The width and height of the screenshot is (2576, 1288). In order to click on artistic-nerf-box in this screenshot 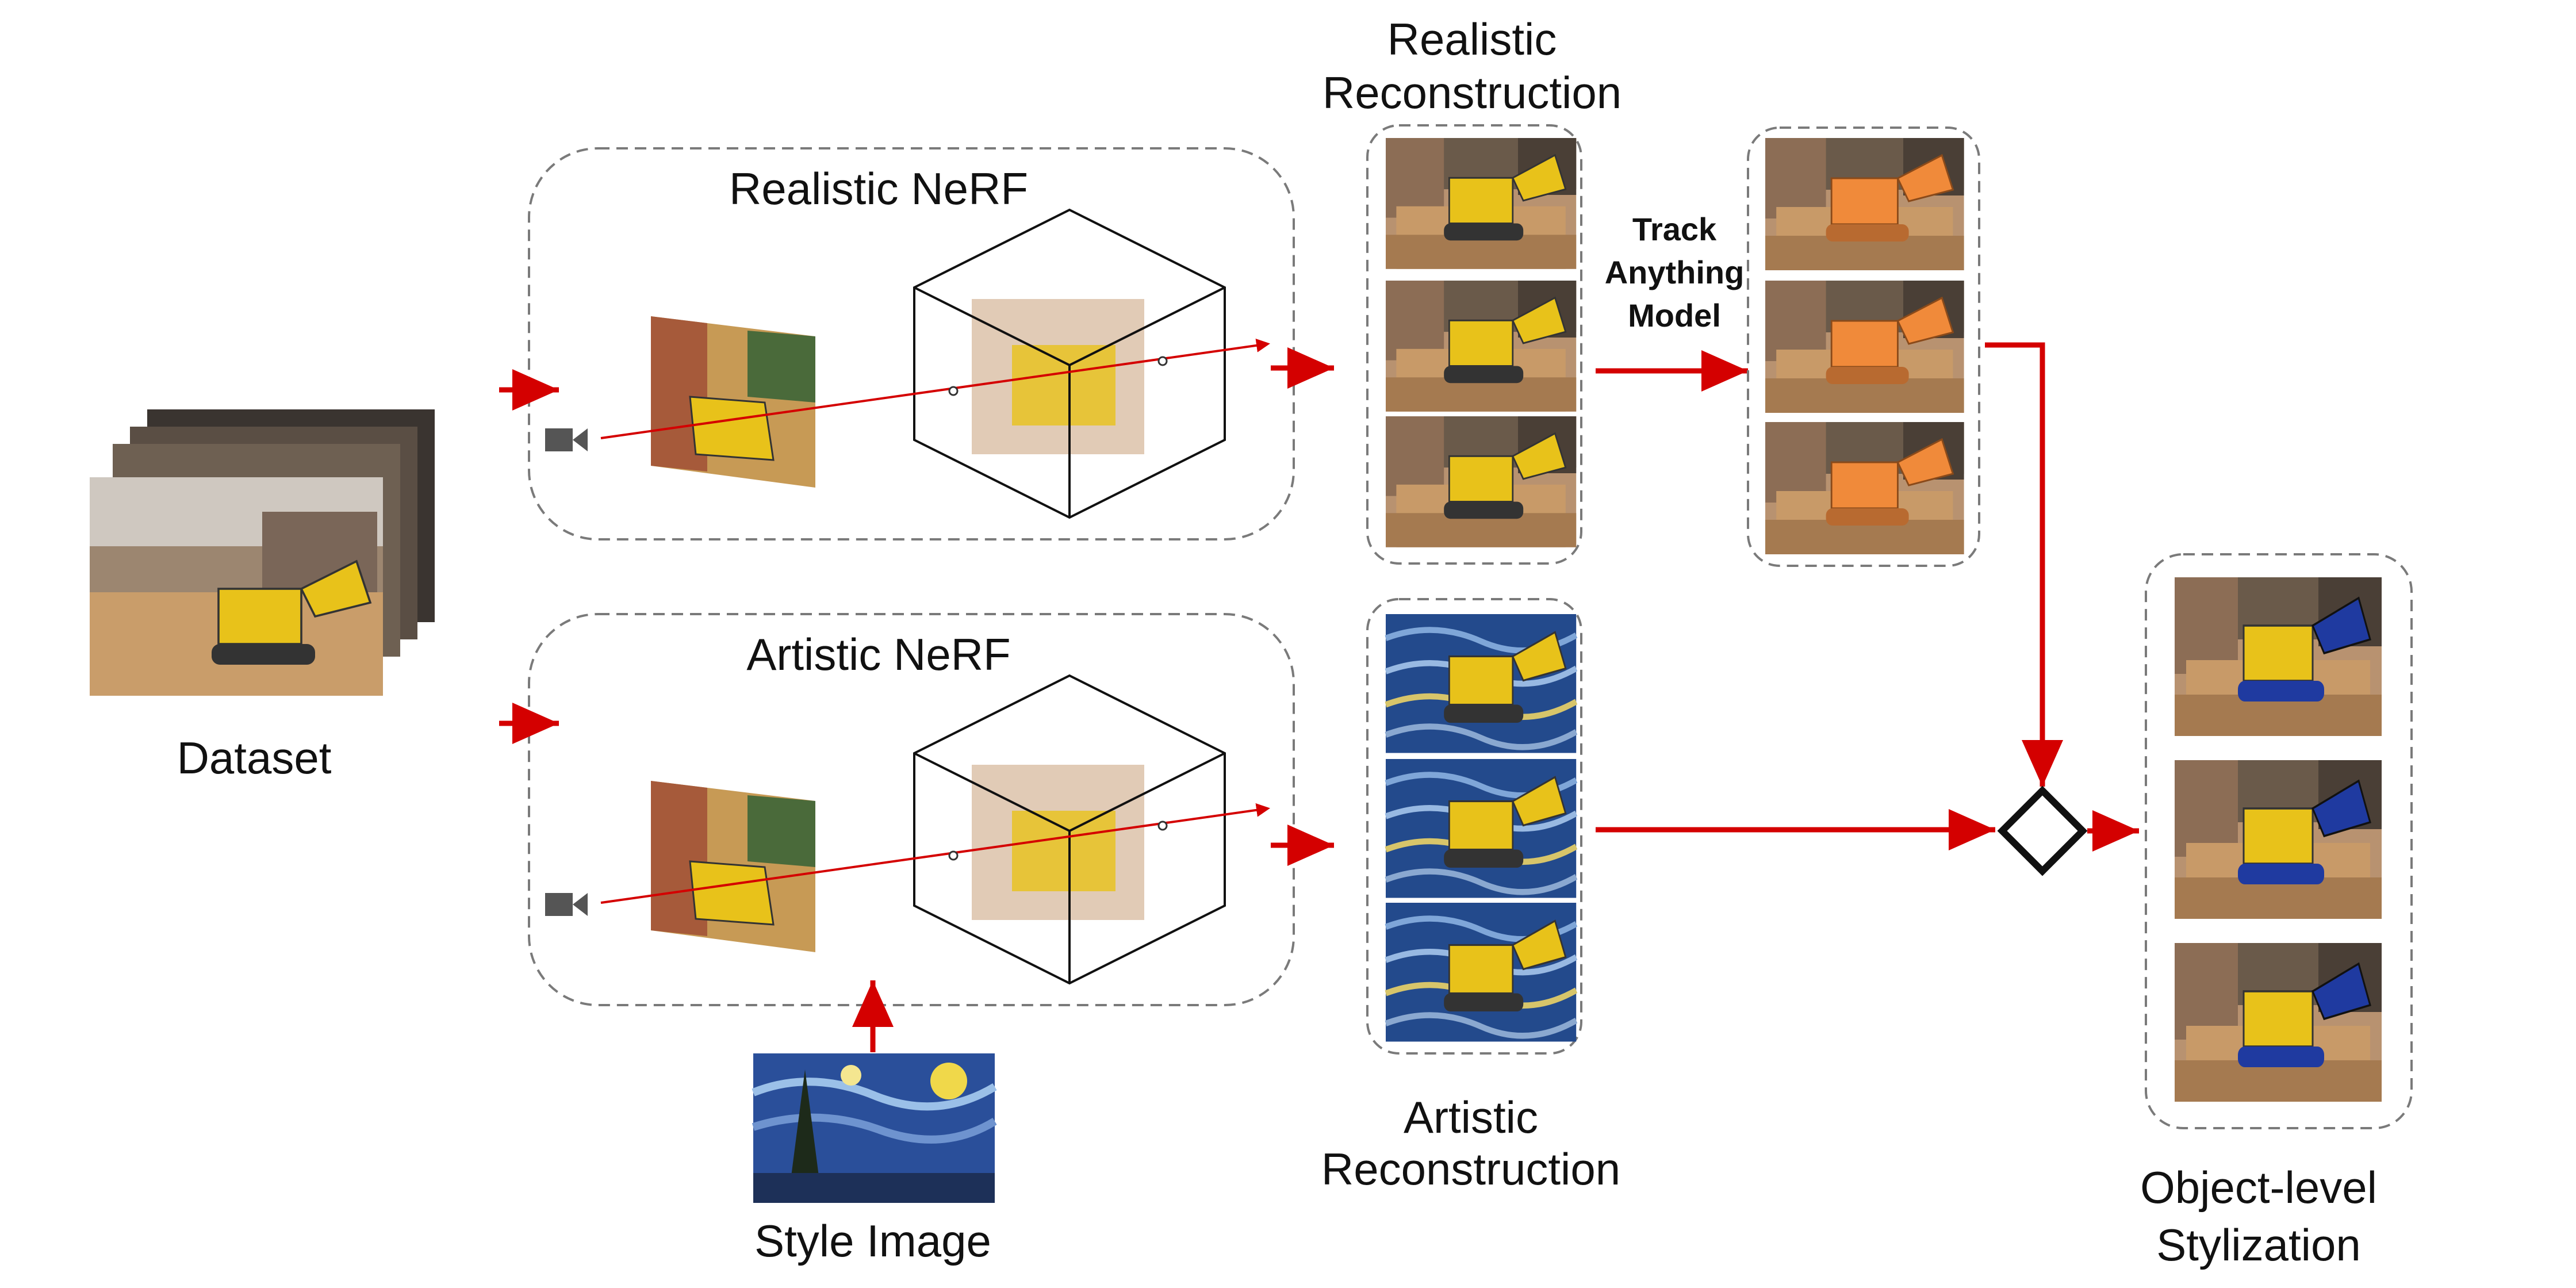, I will do `click(911, 809)`.